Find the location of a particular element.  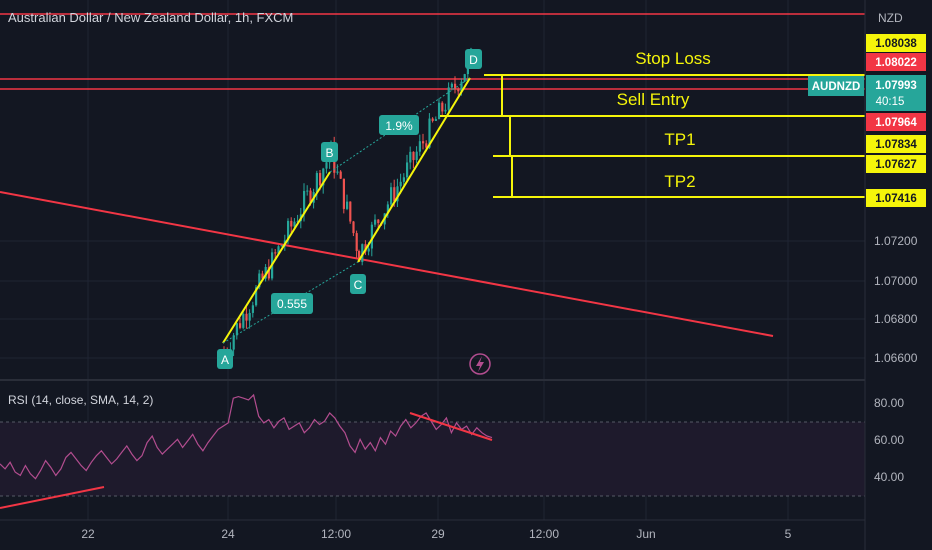

ratio-label-cd: 1.9% is located at coordinates (399, 125).